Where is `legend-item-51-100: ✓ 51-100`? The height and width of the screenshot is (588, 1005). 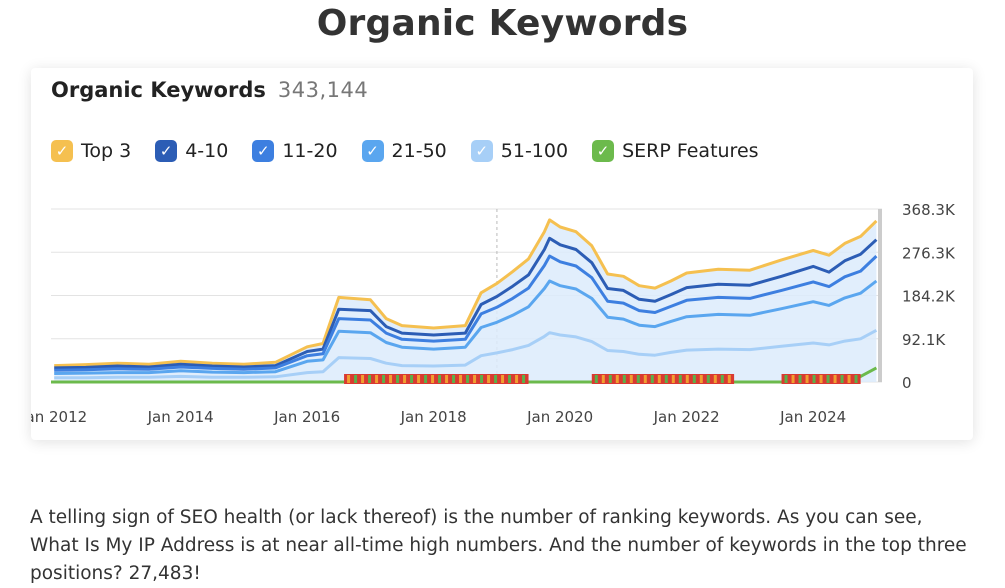 legend-item-51-100: ✓ 51-100 is located at coordinates (519, 151).